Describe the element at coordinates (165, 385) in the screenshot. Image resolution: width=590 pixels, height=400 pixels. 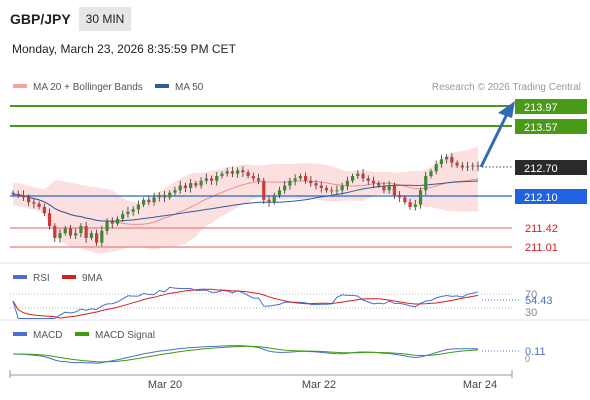
I see `x-tick-mar-20: Mar 20` at that location.